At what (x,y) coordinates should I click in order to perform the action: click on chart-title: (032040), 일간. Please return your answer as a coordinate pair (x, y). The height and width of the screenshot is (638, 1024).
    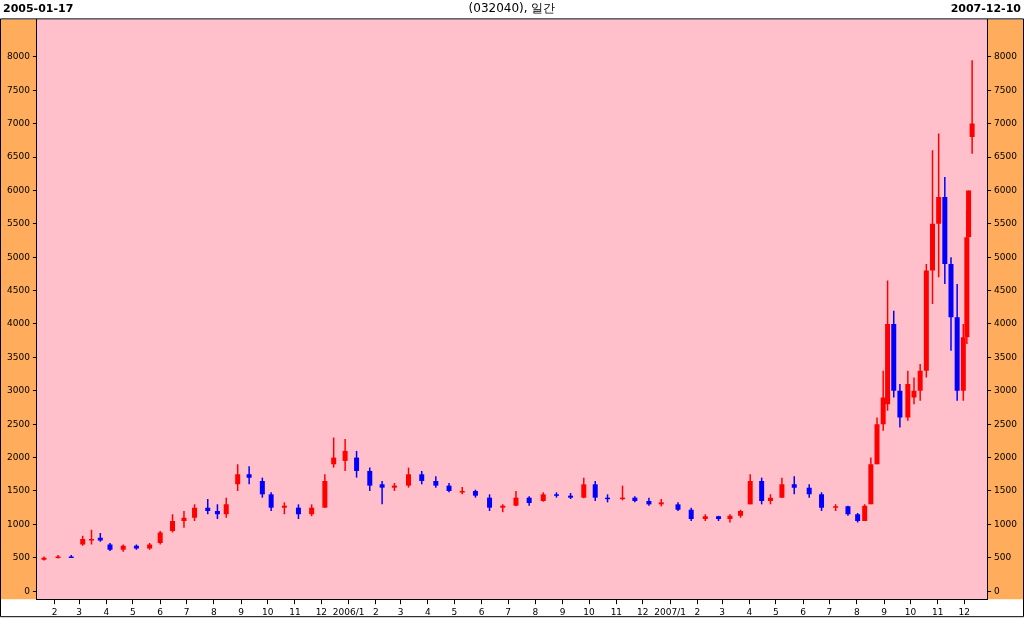
    Looking at the image, I should click on (512, 8).